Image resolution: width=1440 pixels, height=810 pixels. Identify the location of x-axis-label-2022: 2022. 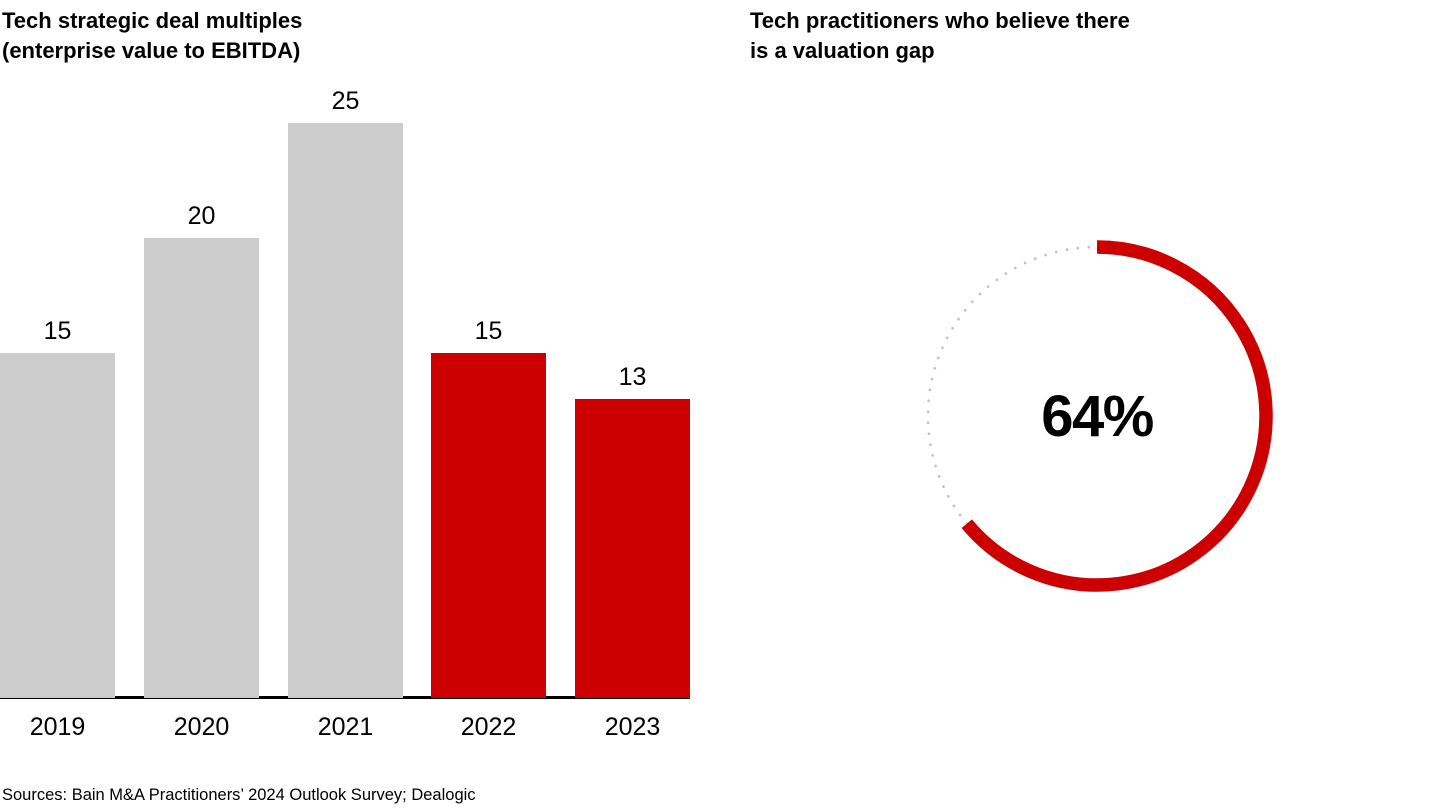
(488, 727).